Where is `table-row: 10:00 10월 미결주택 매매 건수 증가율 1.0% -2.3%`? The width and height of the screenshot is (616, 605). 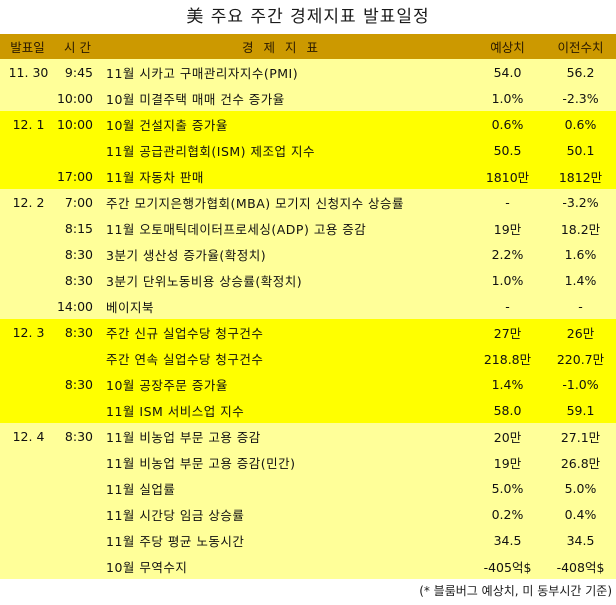
table-row: 10:00 10월 미결주택 매매 건수 증가율 1.0% -2.3% is located at coordinates (308, 98).